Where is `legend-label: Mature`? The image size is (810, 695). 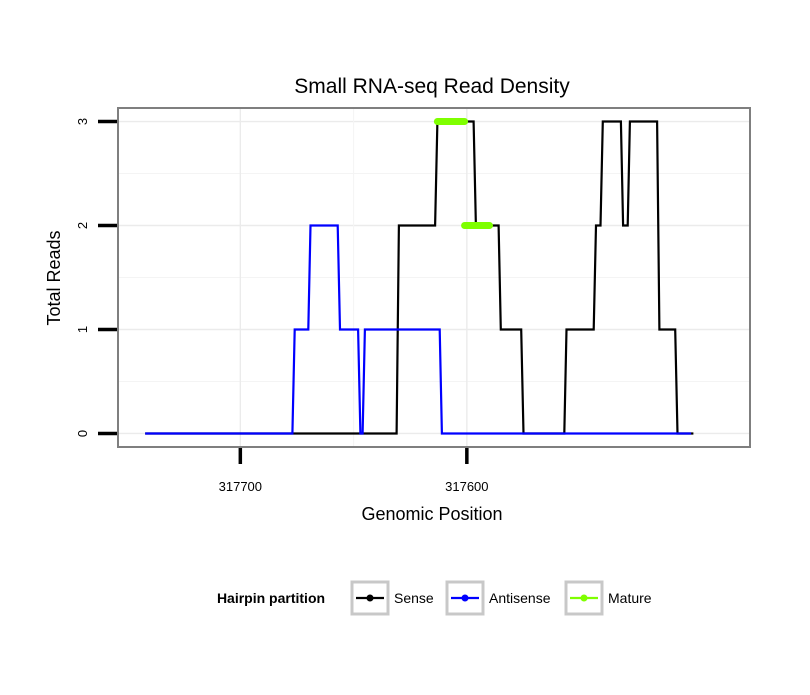
legend-label: Mature is located at coordinates (630, 598).